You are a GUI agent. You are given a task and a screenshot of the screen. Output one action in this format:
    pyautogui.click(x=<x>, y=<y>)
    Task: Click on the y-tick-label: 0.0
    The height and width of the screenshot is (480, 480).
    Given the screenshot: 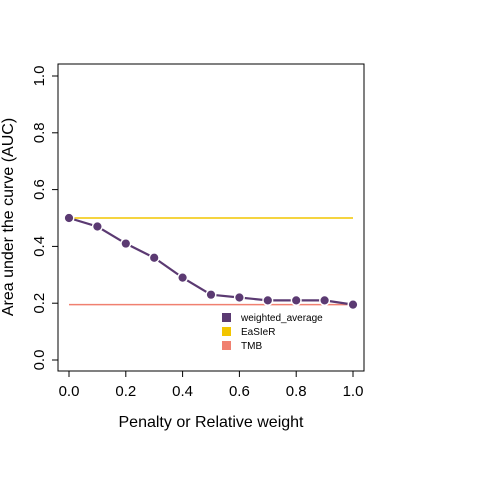 What is the action you would take?
    pyautogui.click(x=39, y=360)
    